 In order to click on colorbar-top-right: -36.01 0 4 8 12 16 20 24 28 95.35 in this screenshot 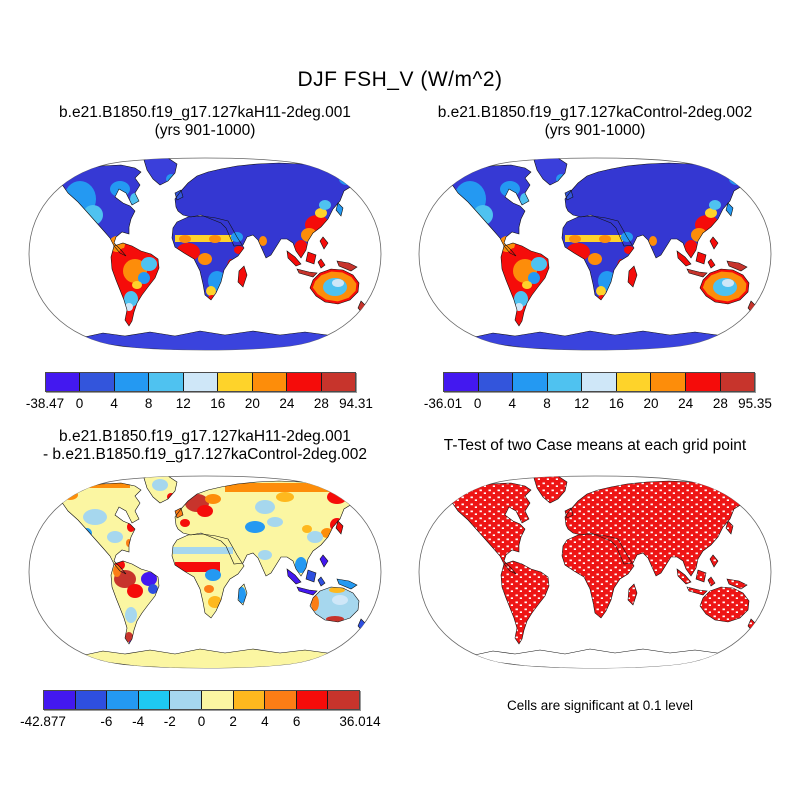, I will do `click(598, 391)`.